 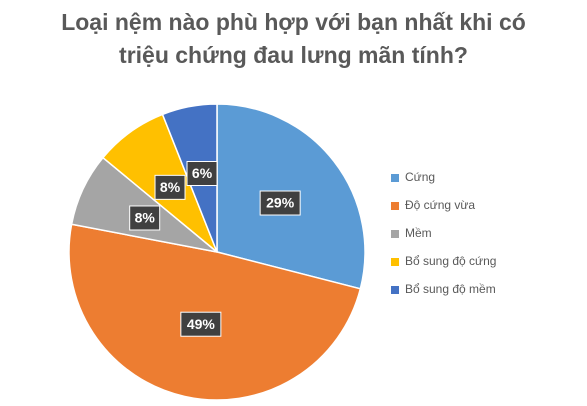 I want to click on legend-label: Bổ sung độ mềm, so click(x=450, y=289).